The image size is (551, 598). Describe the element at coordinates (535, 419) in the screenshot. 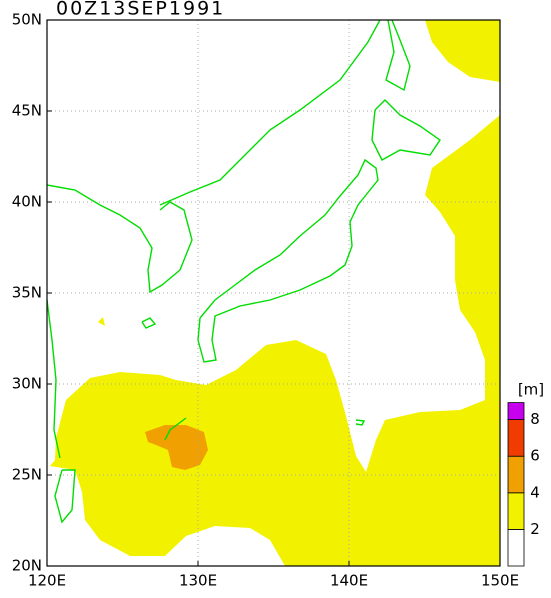

I see `legend-label: 8` at that location.